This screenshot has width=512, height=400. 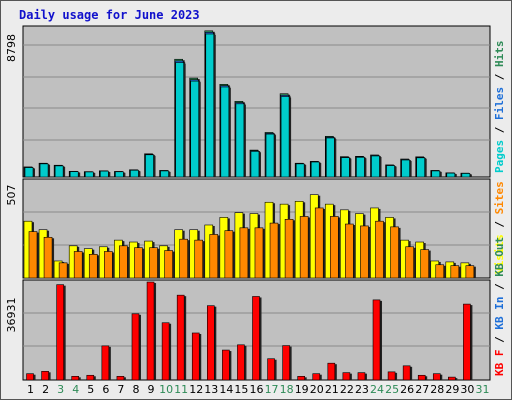 I want to click on x-tick-label: 31, so click(x=482, y=389).